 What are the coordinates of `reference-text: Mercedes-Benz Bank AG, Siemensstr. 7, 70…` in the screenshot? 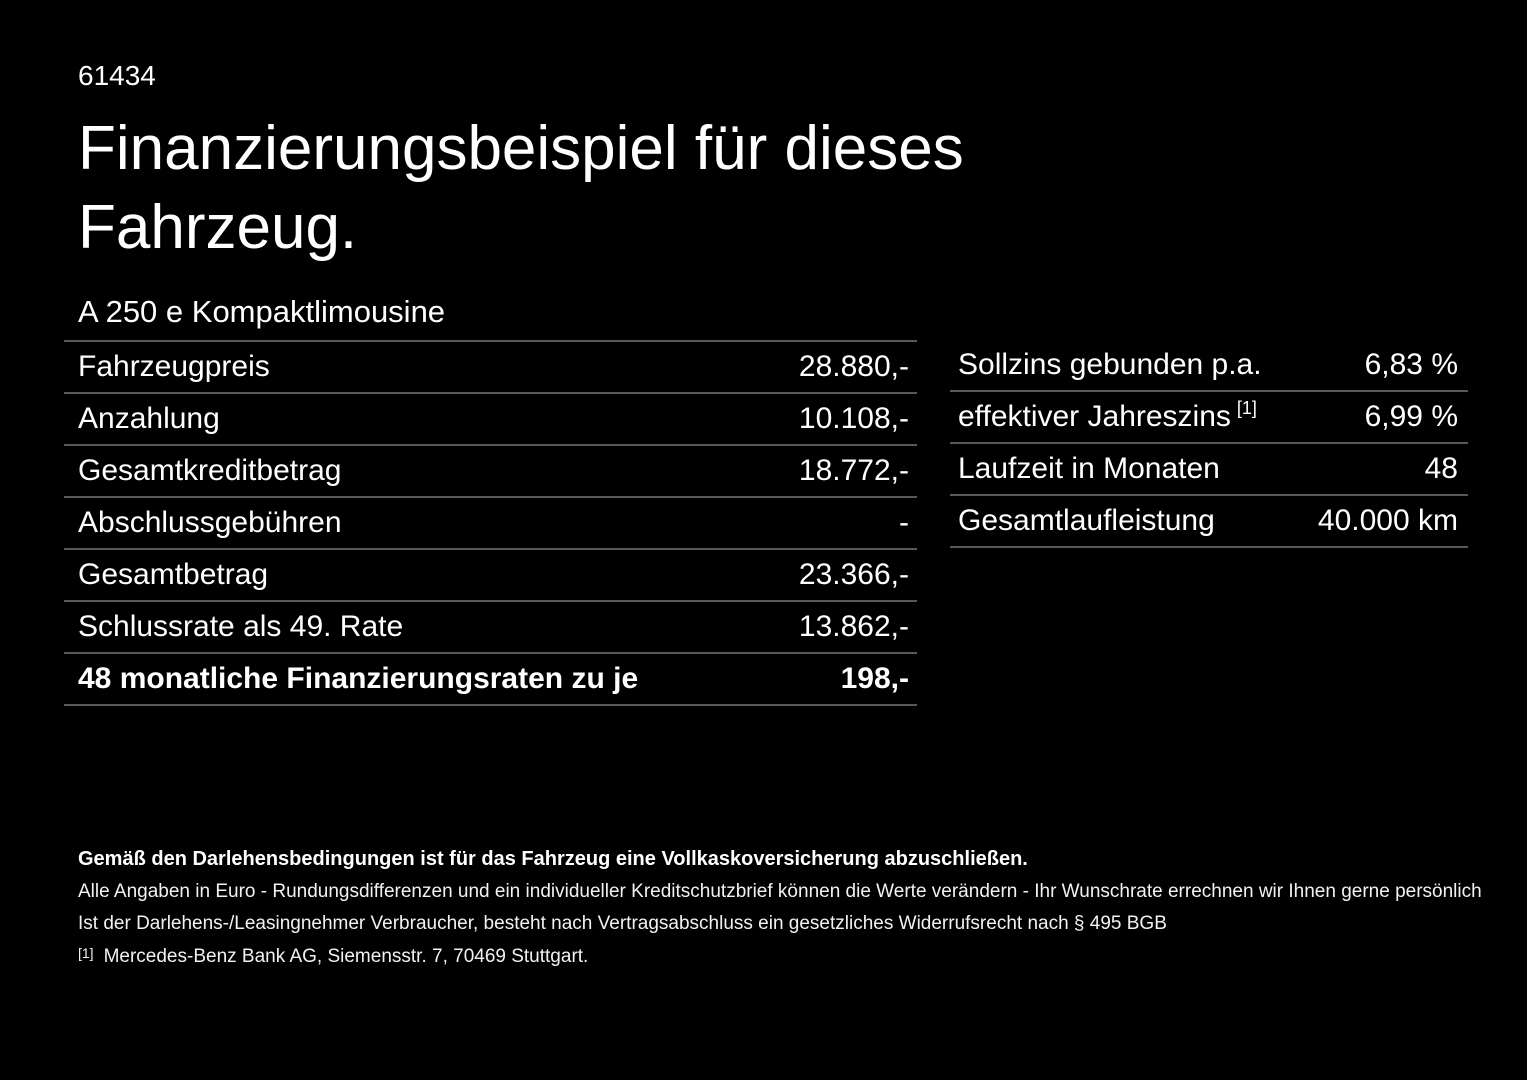 It's located at (346, 956).